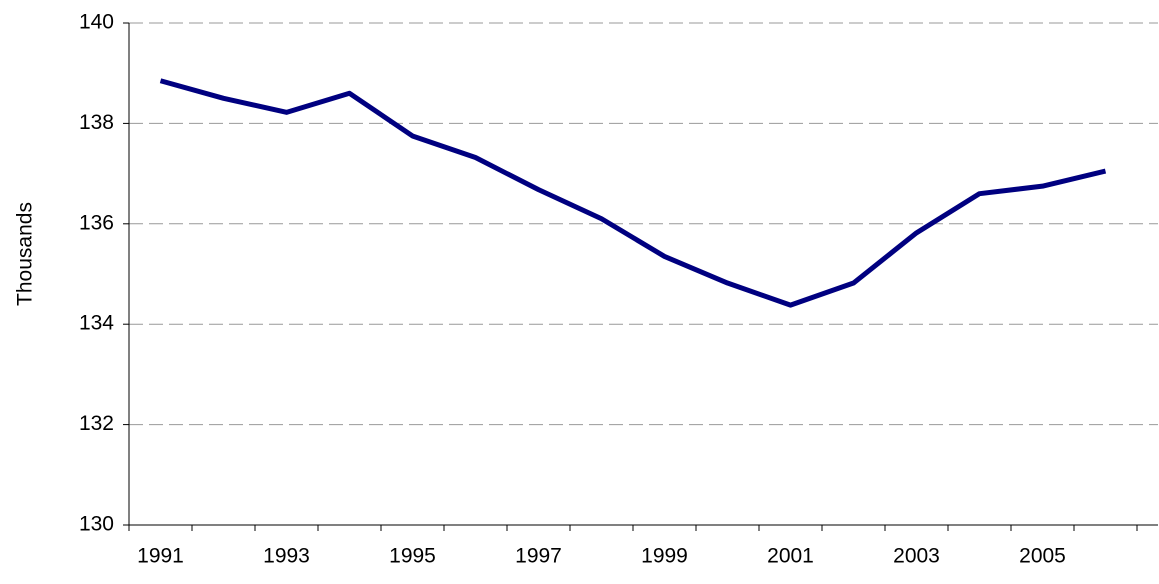  Describe the element at coordinates (96, 524) in the screenshot. I see `y-tick-label: 130` at that location.